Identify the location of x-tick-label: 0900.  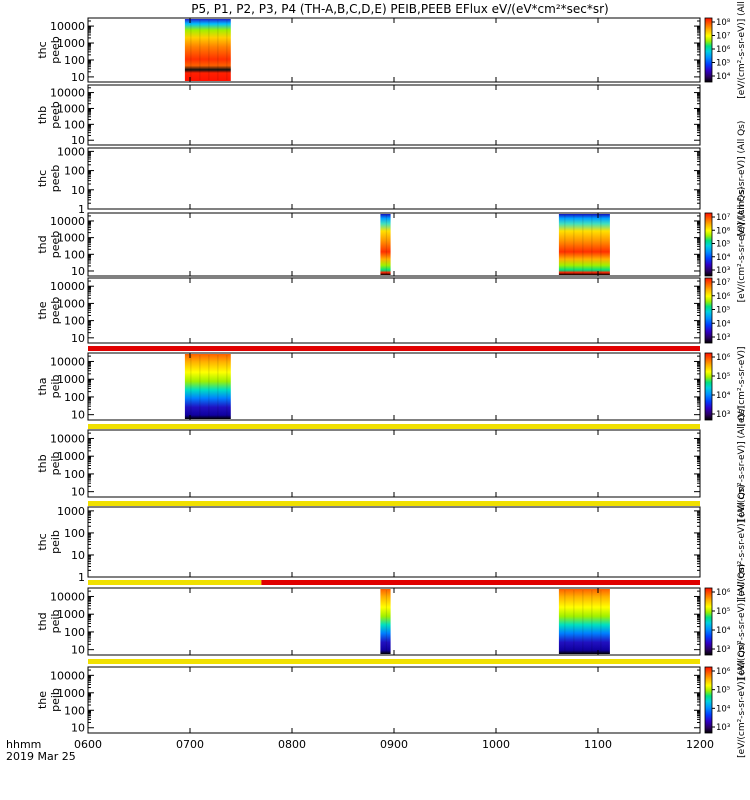
(394, 744).